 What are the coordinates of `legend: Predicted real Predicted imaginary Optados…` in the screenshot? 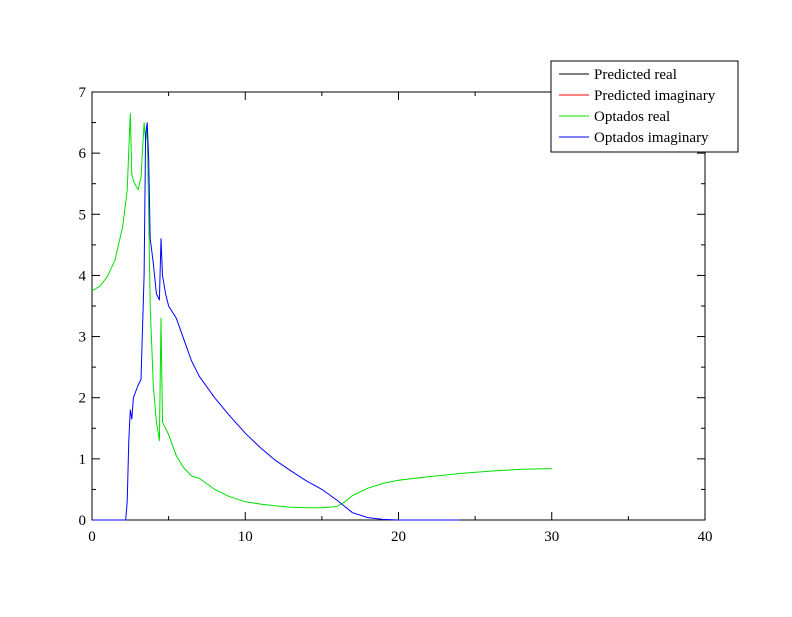 It's located at (644, 106).